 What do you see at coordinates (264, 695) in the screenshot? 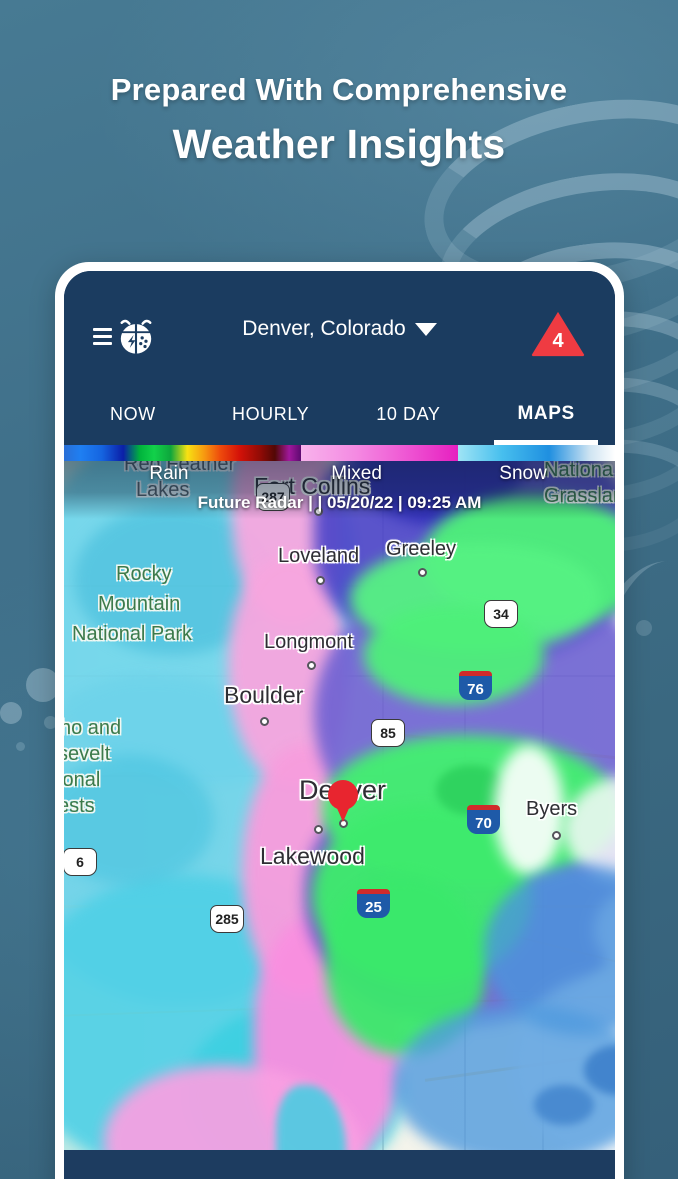
I see `city-label-boulder: Boulder` at bounding box center [264, 695].